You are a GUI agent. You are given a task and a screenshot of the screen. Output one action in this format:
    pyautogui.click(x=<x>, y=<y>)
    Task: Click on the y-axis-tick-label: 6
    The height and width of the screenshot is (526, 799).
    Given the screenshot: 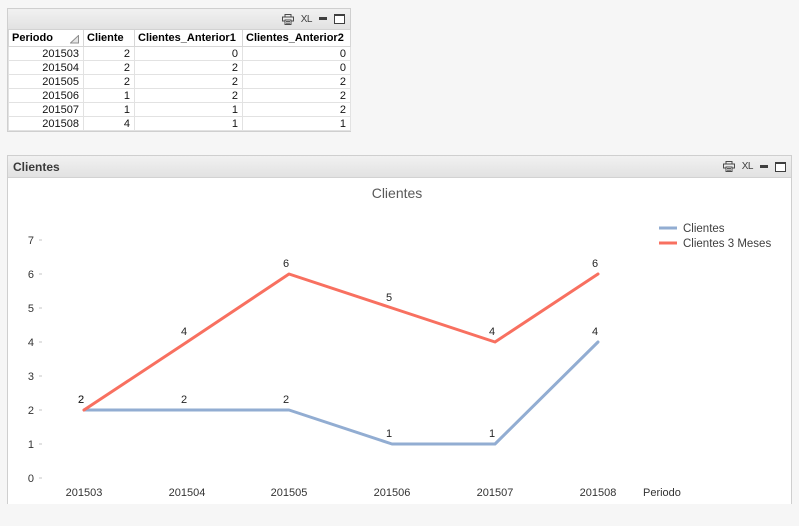 What is the action you would take?
    pyautogui.click(x=31, y=275)
    